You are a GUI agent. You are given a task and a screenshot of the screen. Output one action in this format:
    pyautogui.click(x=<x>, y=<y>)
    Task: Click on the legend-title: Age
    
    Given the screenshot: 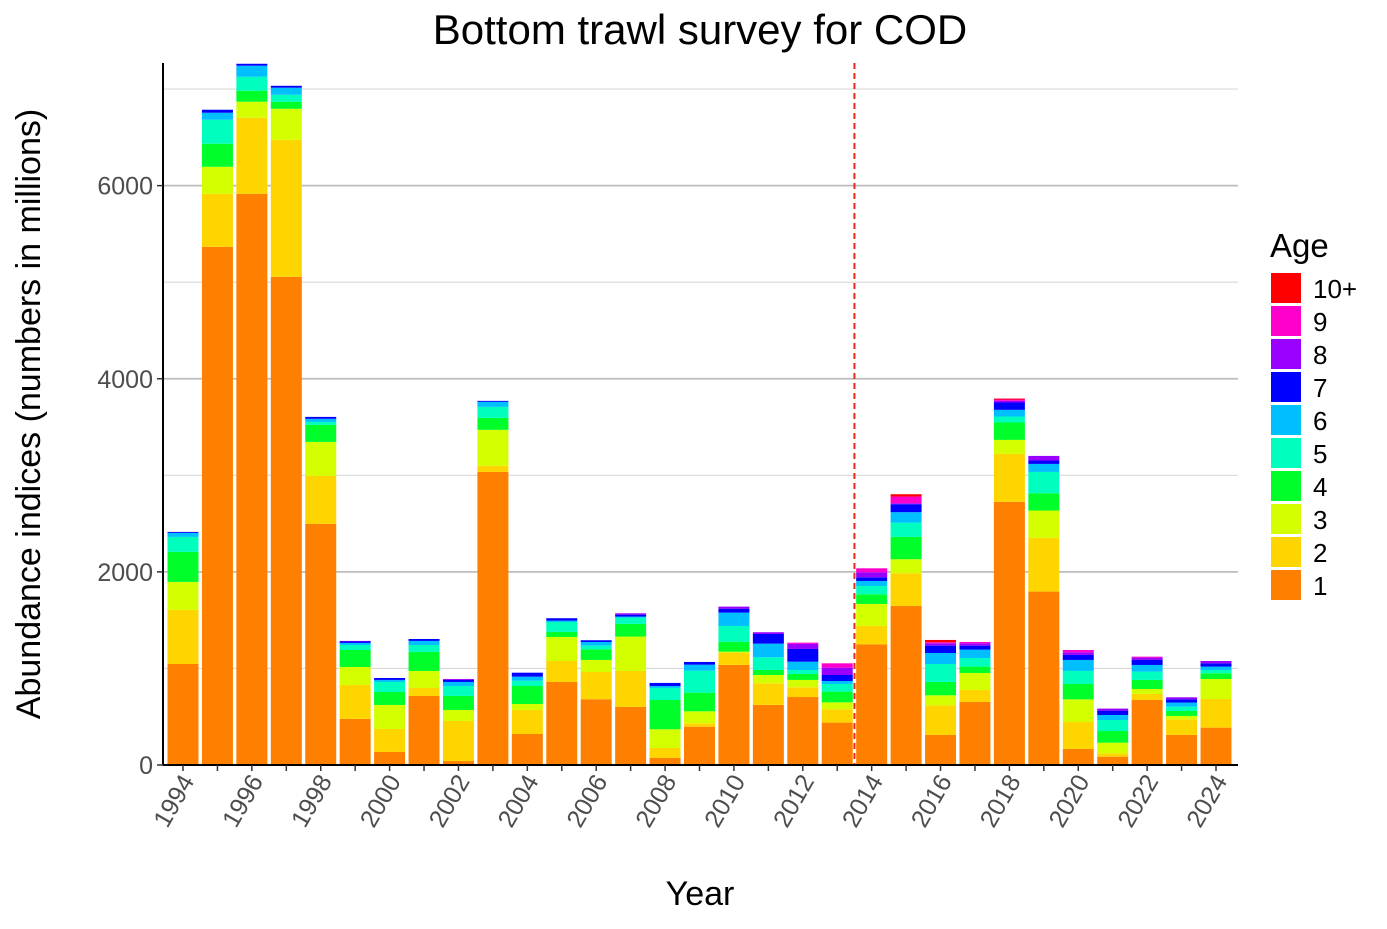 What is the action you would take?
    pyautogui.click(x=1299, y=245)
    